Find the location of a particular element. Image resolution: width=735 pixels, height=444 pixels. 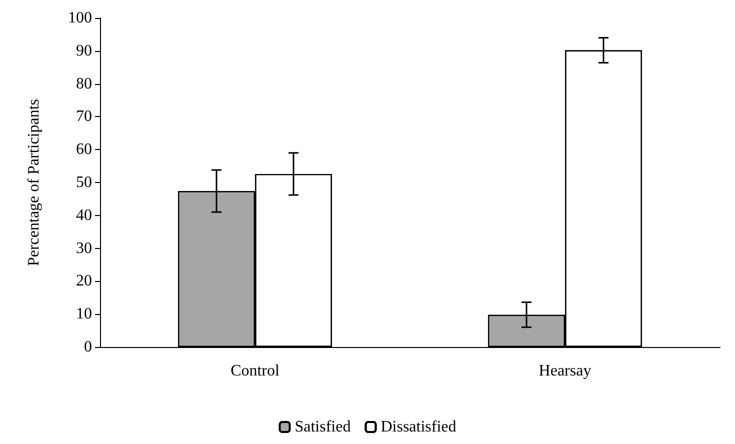

y-tick-label: 70 is located at coordinates (84, 117).